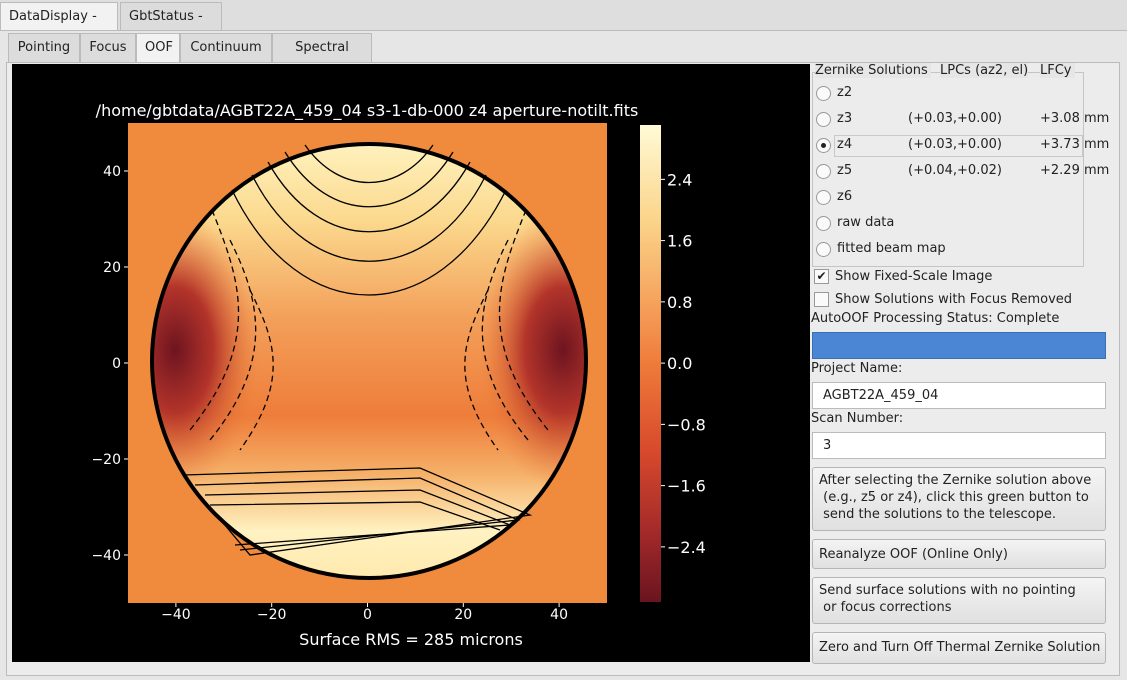 Image resolution: width=1127 pixels, height=680 pixels. I want to click on subtab: Pointing, so click(44, 47).